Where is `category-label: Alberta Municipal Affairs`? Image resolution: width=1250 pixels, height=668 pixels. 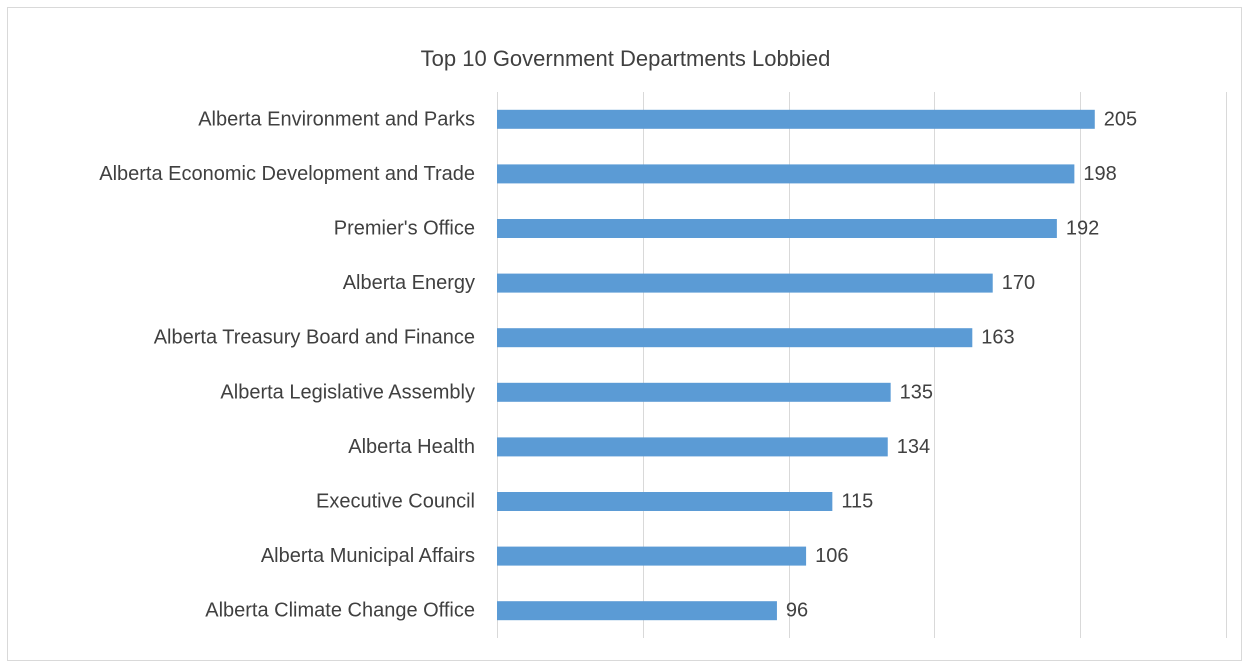 category-label: Alberta Municipal Affairs is located at coordinates (368, 556).